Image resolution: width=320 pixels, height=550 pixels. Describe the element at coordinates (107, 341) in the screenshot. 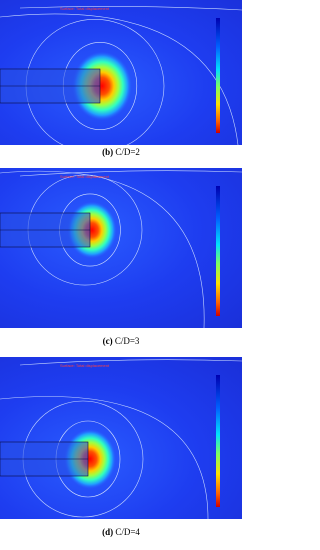

I see `caption-label: (c)` at that location.